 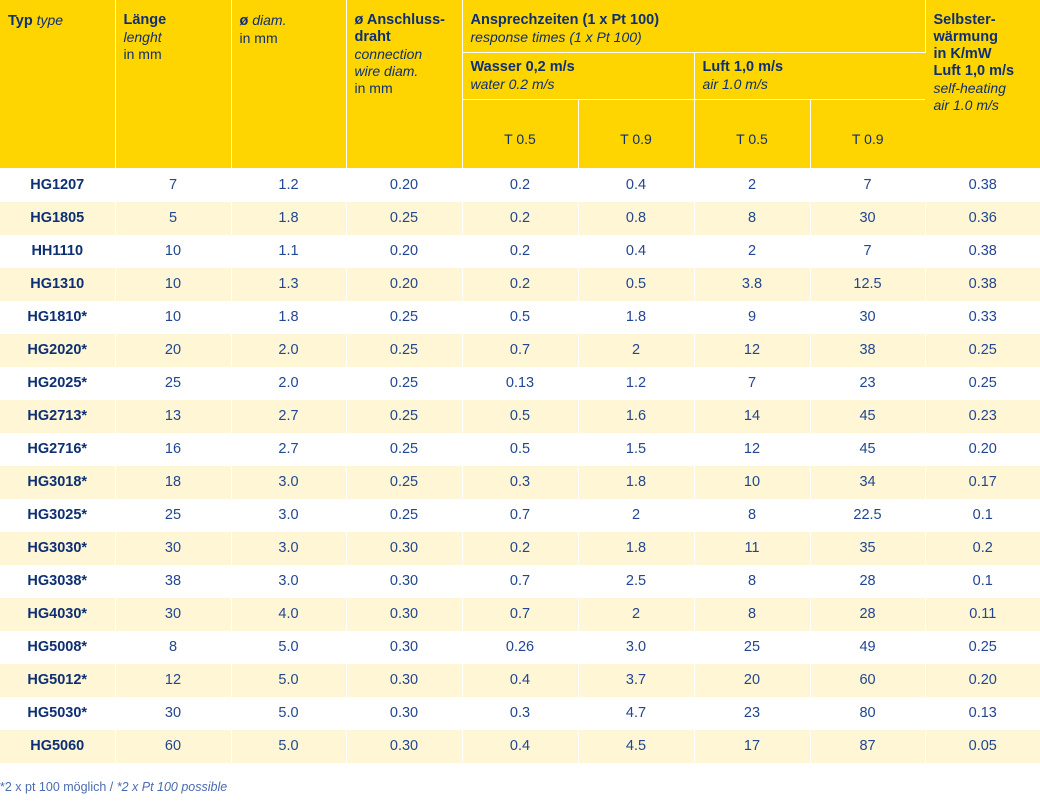 I want to click on value-cell: 1.6, so click(x=636, y=416).